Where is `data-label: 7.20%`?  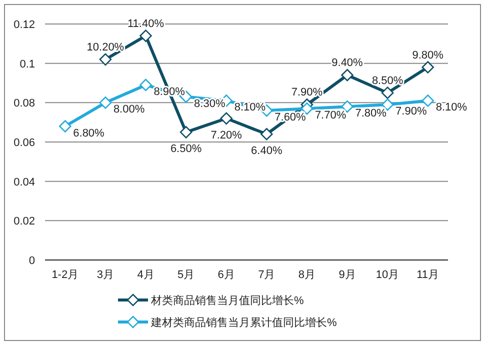
data-label: 7.20% is located at coordinates (226, 135).